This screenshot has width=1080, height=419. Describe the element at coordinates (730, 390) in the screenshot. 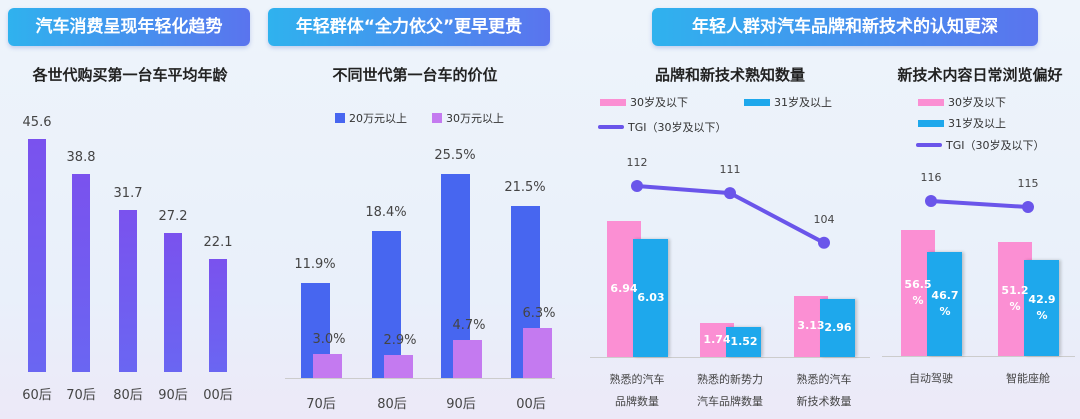

I see `x-tick-label: 熟悉的新势力 汽车品牌数量` at that location.